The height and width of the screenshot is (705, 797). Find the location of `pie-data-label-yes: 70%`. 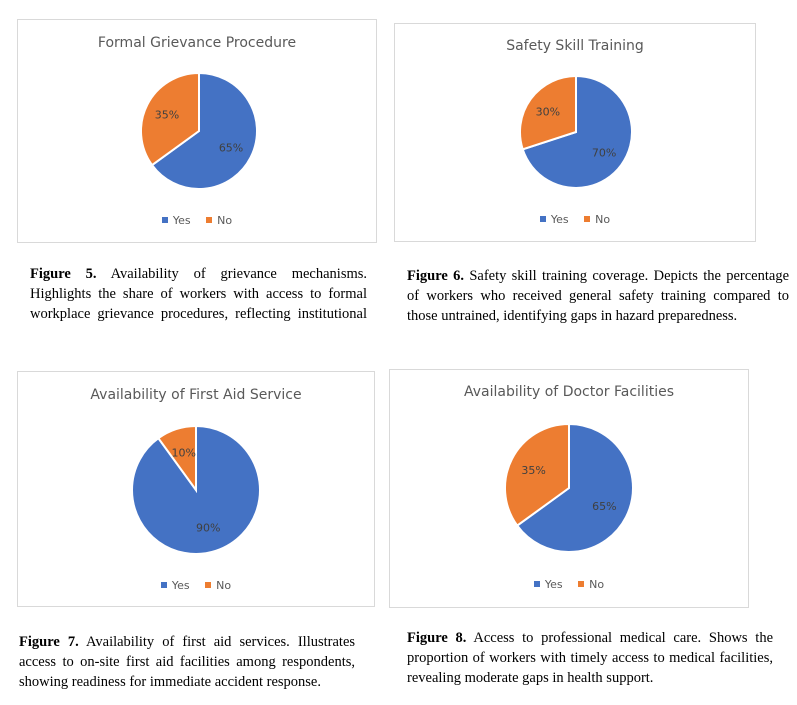

pie-data-label-yes: 70% is located at coordinates (604, 152).